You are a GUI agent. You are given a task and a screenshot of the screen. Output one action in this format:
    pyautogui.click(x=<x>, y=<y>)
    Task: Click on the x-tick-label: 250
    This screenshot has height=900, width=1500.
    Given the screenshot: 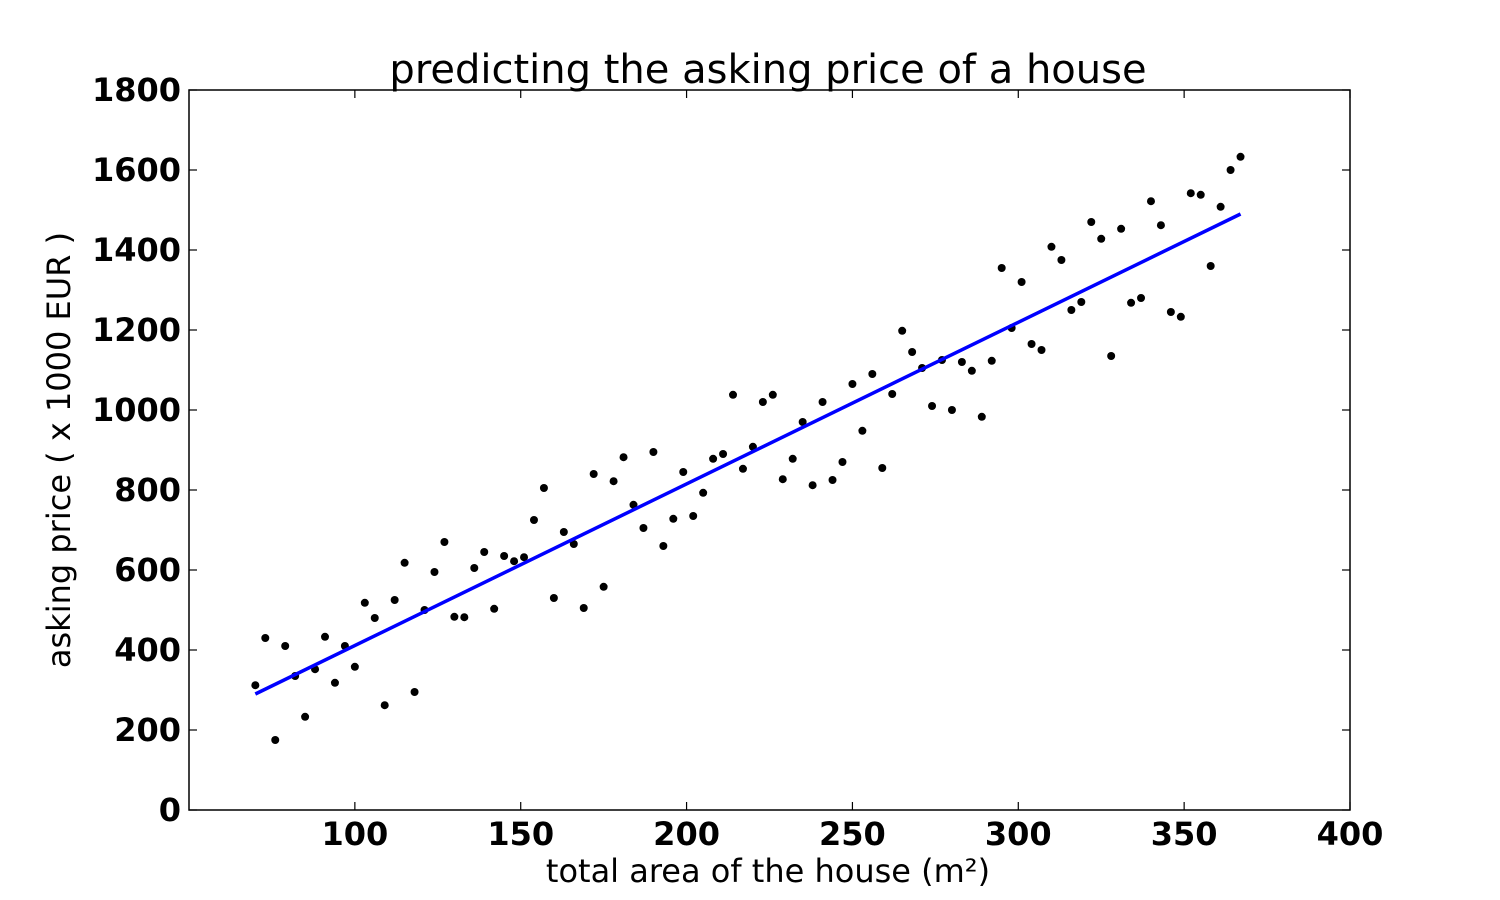 What is the action you would take?
    pyautogui.click(x=852, y=834)
    